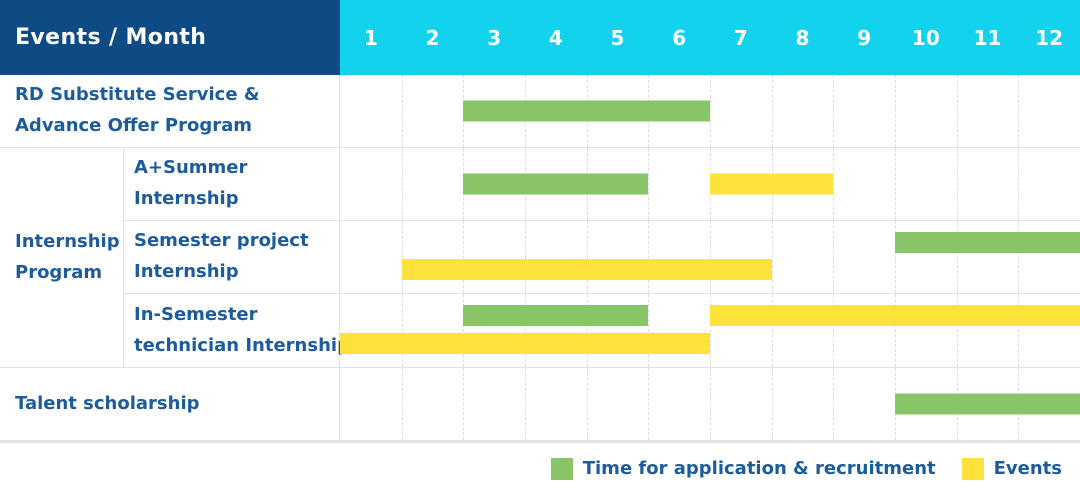  What do you see at coordinates (710, 37) in the screenshot?
I see `month-header-row: 1 2 3 4 5 6 7 8 9 10 11 12` at bounding box center [710, 37].